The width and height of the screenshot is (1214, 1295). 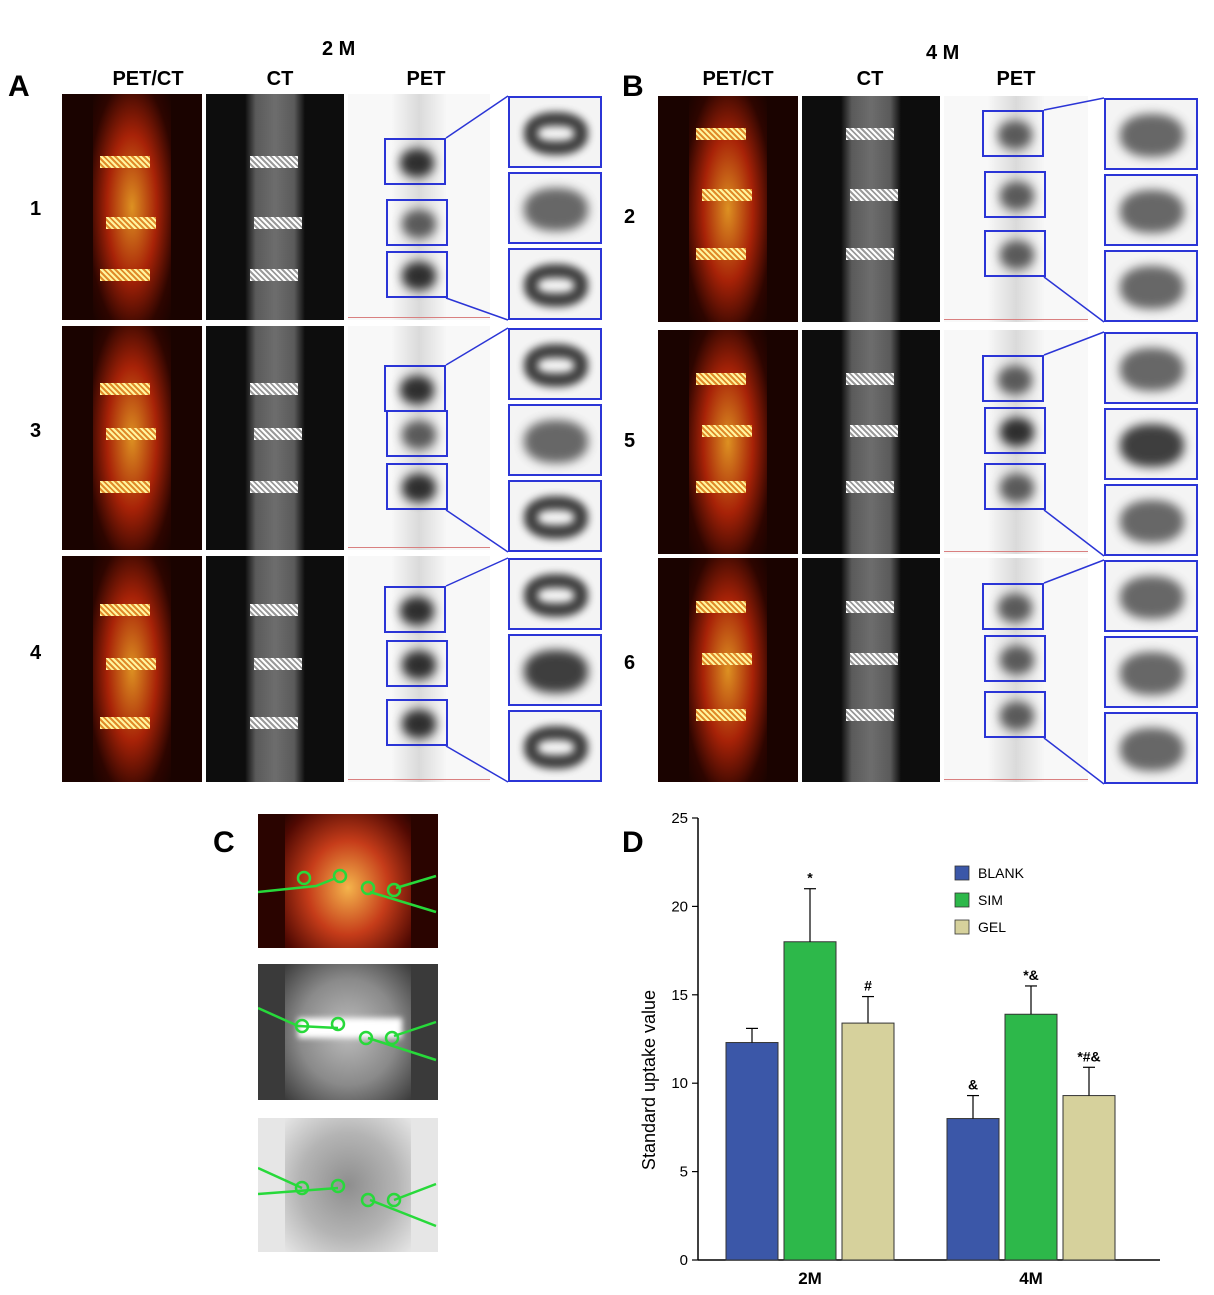 I want to click on col-header-ct-a: CT, so click(x=280, y=79).